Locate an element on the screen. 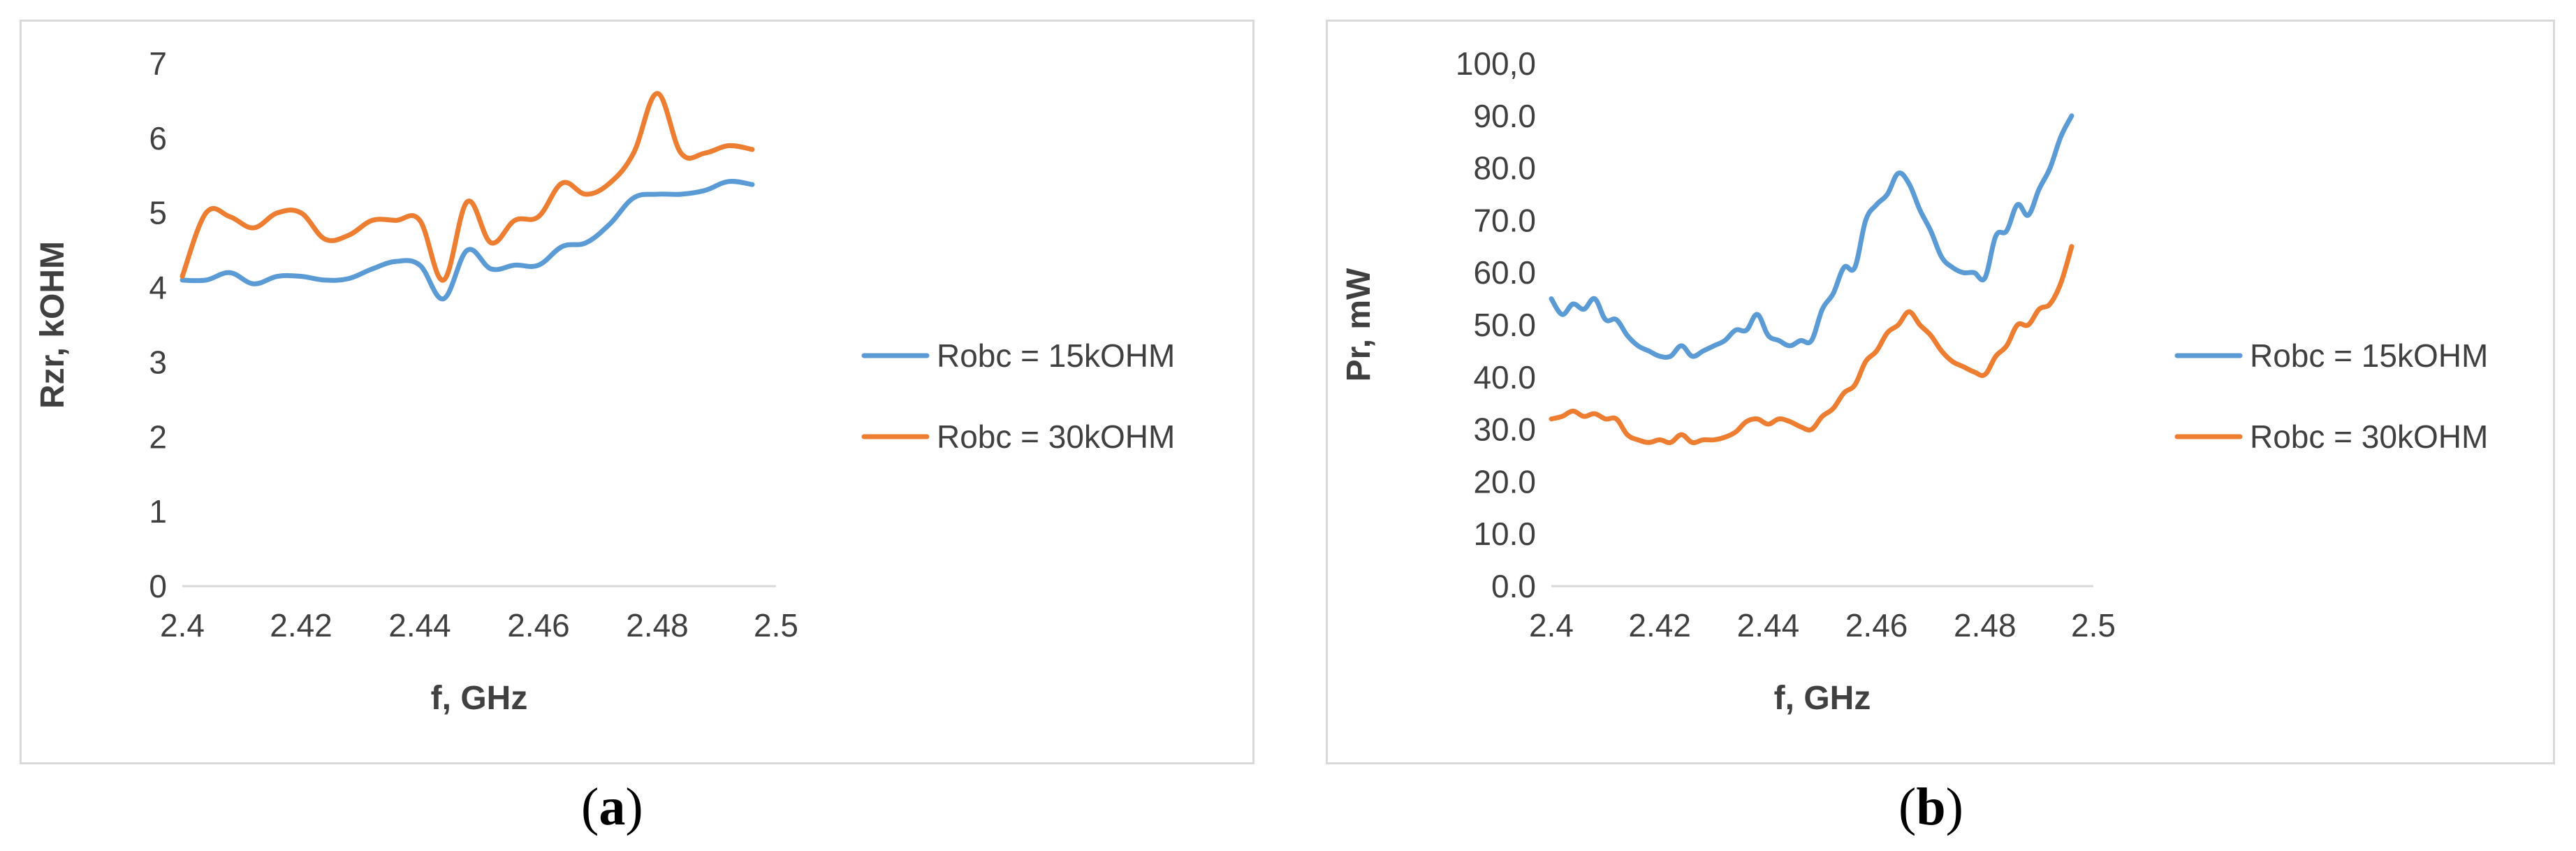 The width and height of the screenshot is (2576, 851). chart-b-xtick-label: 2.44 is located at coordinates (1769, 625).